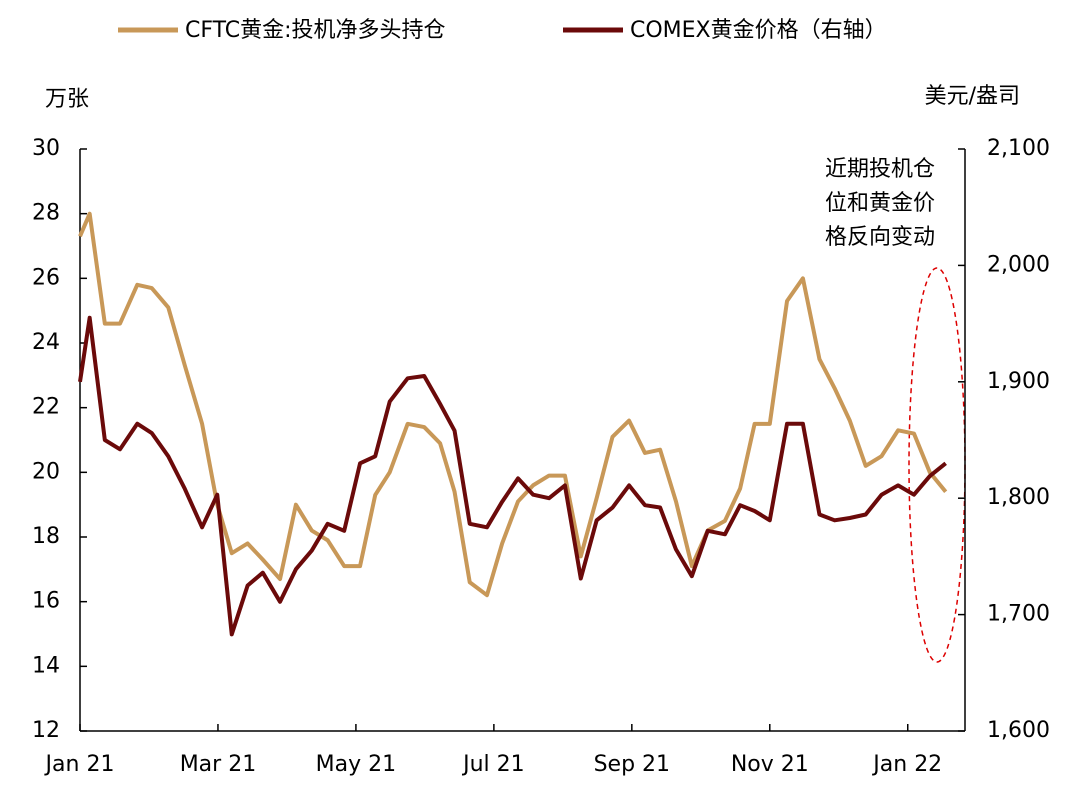 The height and width of the screenshot is (803, 1080). What do you see at coordinates (46, 471) in the screenshot?
I see `y-tick-label: 20` at bounding box center [46, 471].